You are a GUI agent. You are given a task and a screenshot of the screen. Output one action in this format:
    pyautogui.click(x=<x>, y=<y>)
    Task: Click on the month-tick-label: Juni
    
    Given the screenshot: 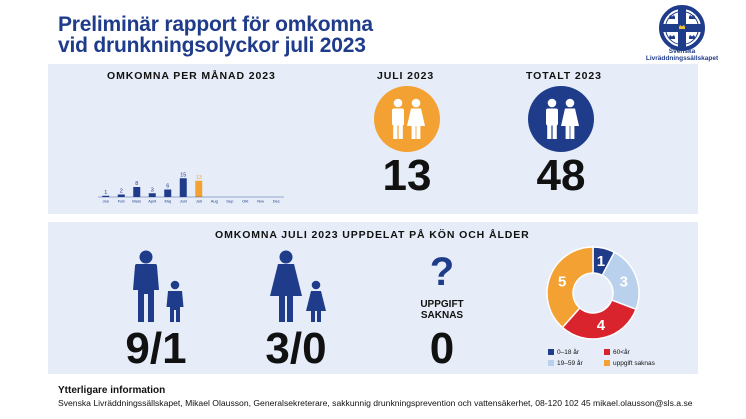 What is the action you would take?
    pyautogui.click(x=183, y=201)
    